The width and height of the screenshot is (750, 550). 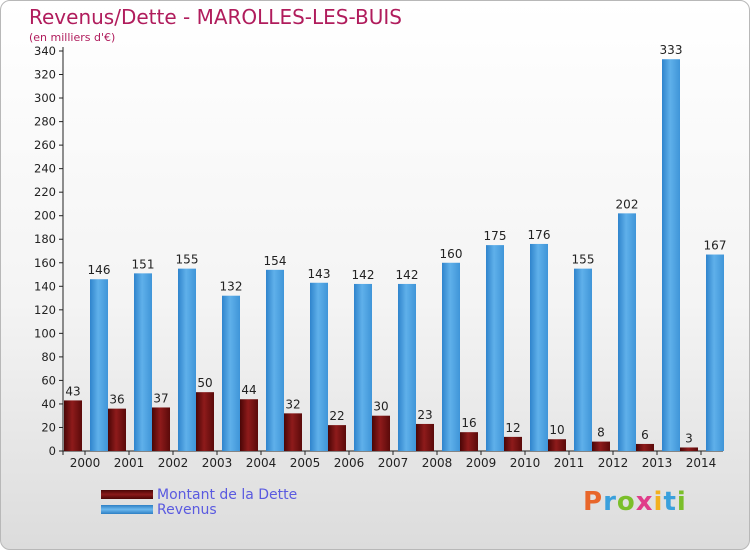 What do you see at coordinates (48, 404) in the screenshot?
I see `y-tick-label: 40` at bounding box center [48, 404].